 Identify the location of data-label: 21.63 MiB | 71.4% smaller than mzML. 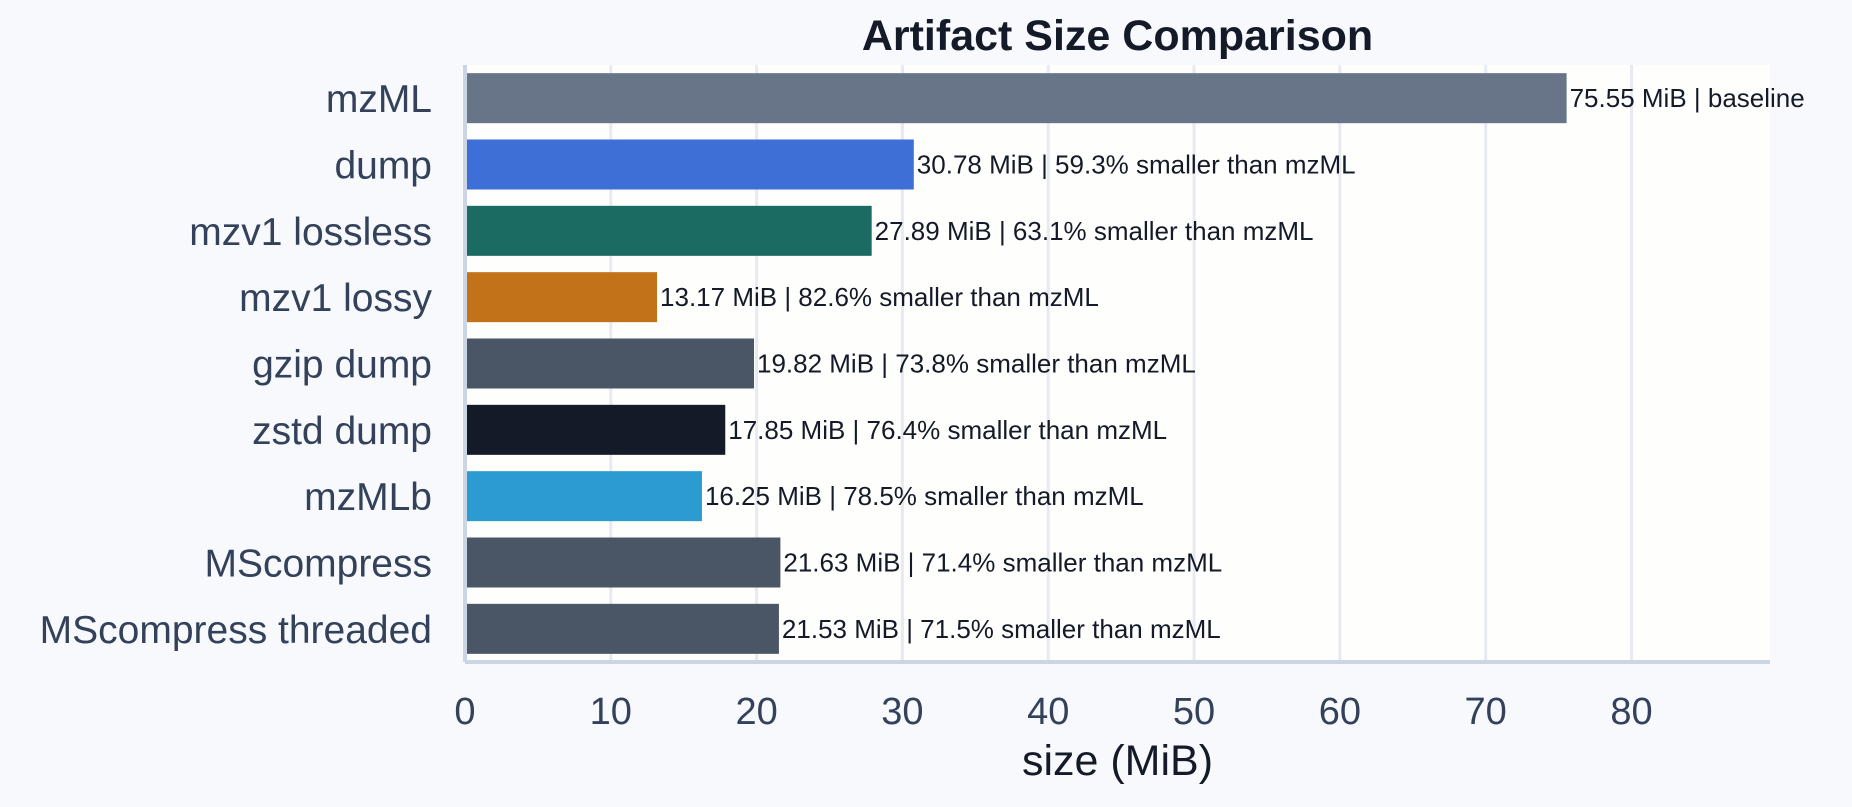
(1002, 563).